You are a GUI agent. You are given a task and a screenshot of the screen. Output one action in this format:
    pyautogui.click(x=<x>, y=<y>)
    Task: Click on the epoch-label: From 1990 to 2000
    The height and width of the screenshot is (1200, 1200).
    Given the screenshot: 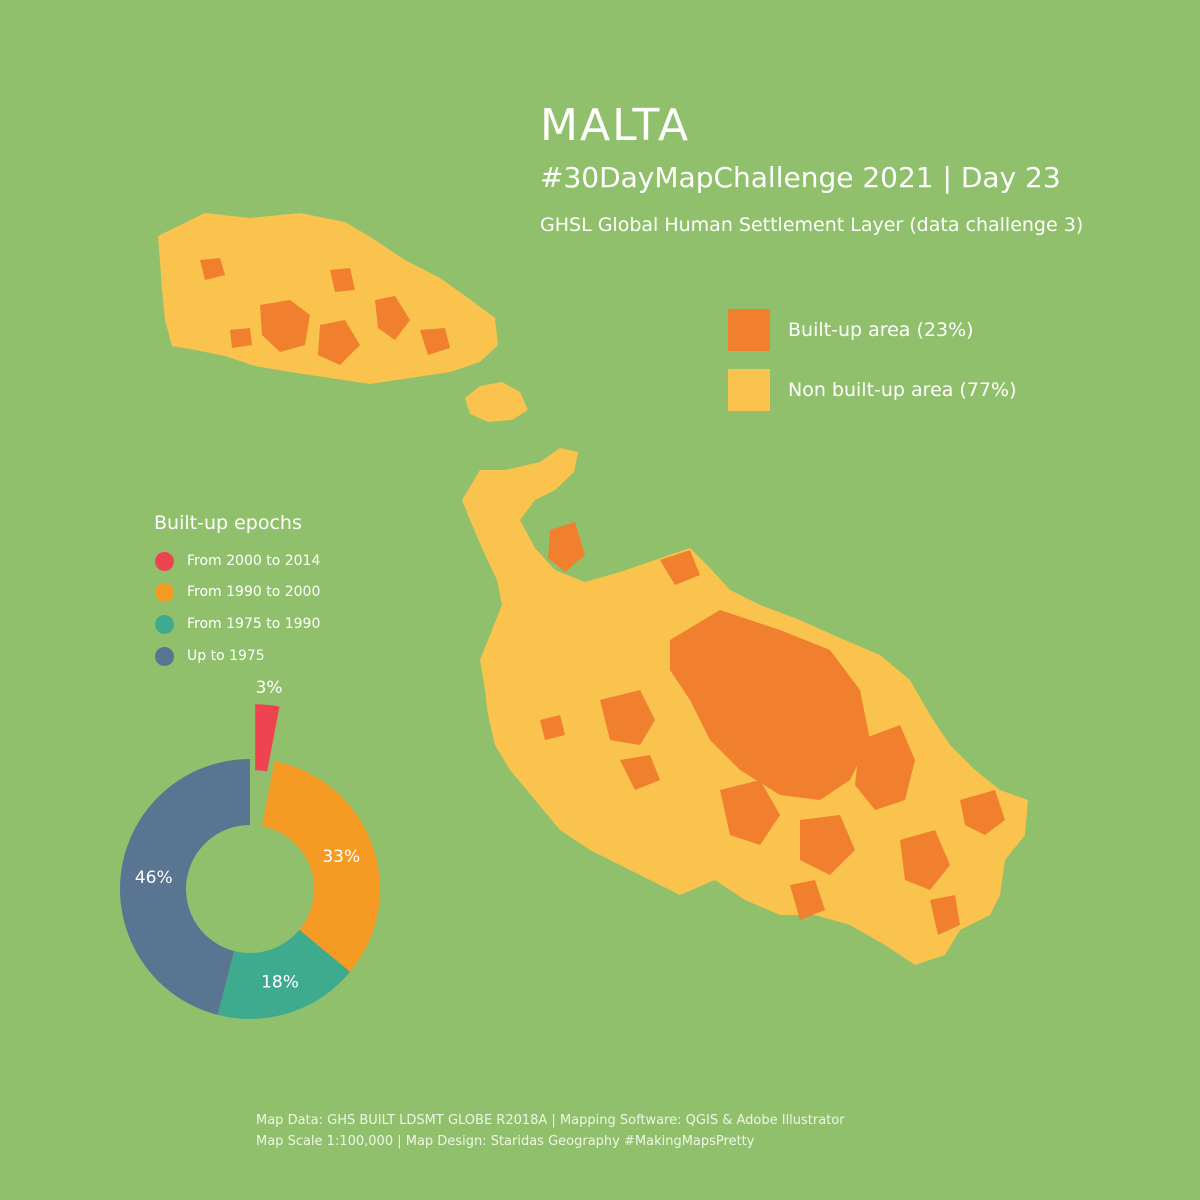 What is the action you would take?
    pyautogui.click(x=254, y=592)
    